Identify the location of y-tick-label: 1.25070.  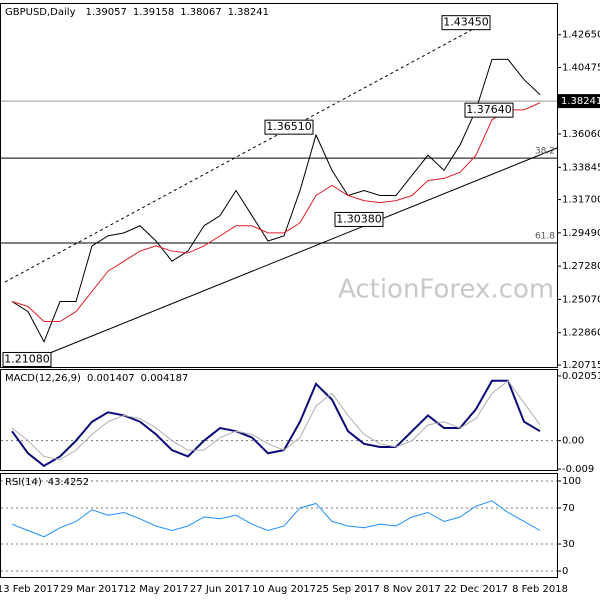
(581, 299).